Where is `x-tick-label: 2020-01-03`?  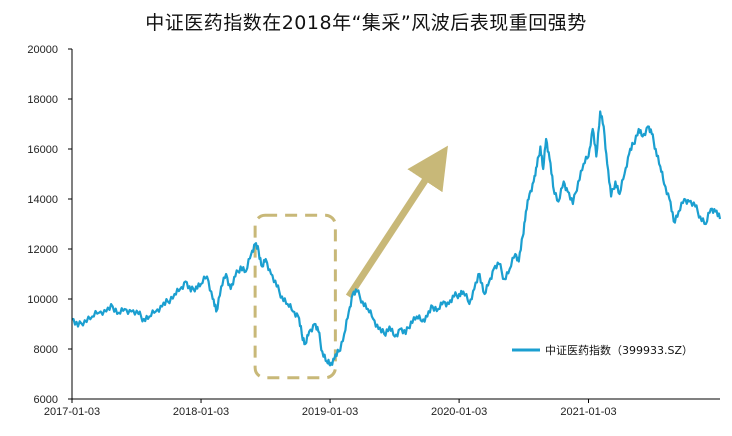
x-tick-label: 2020-01-03 is located at coordinates (459, 412).